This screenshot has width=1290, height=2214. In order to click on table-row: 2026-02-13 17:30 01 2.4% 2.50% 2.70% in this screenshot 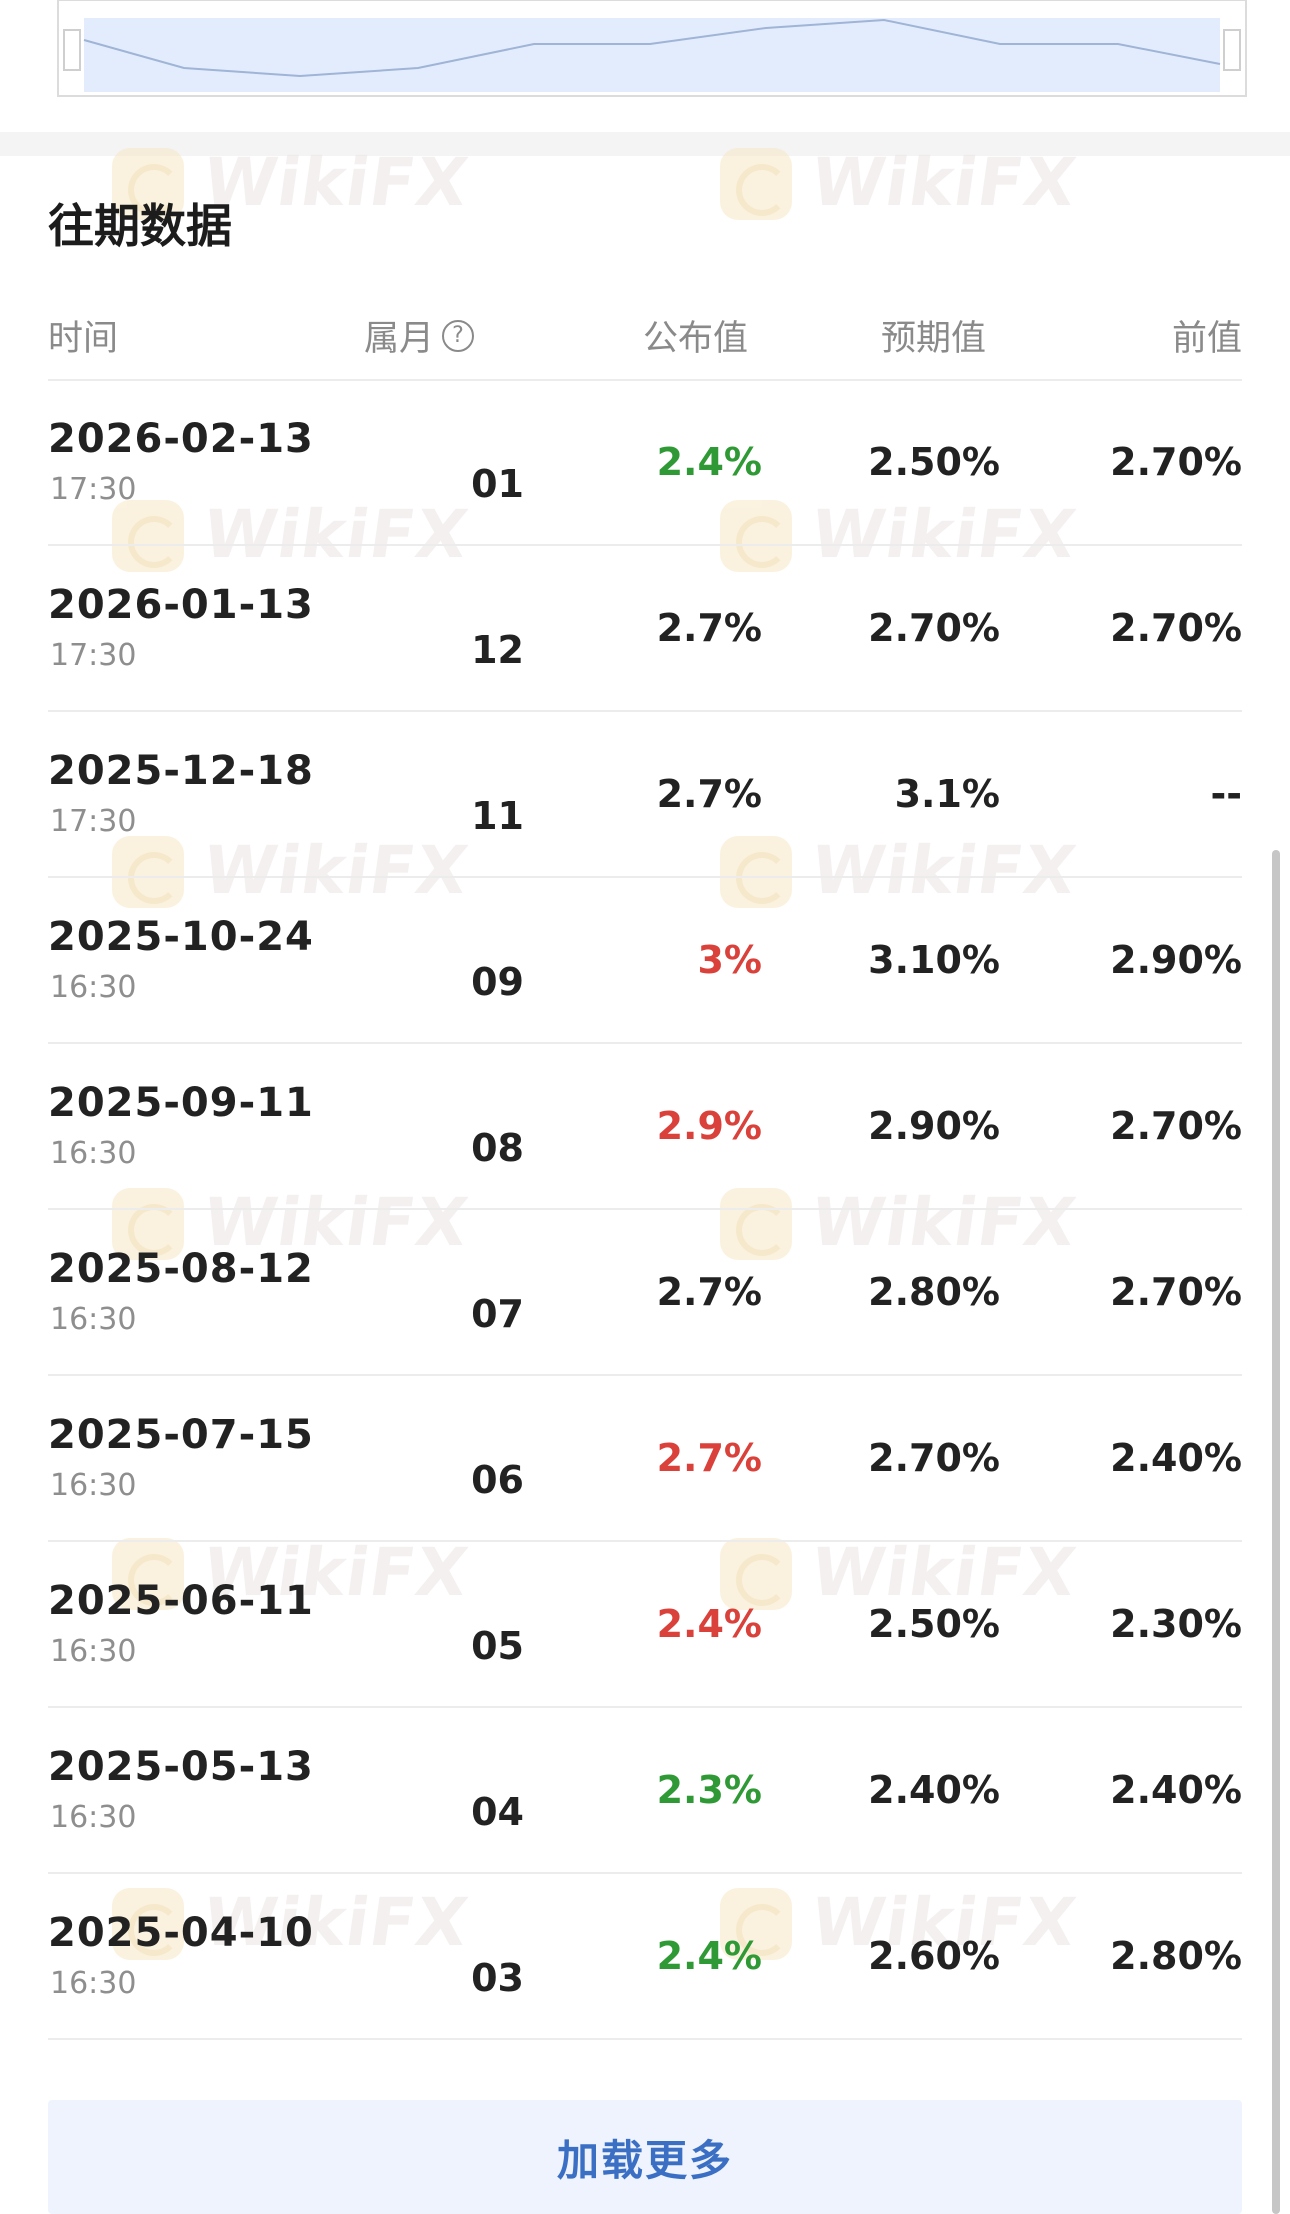, I will do `click(645, 463)`.